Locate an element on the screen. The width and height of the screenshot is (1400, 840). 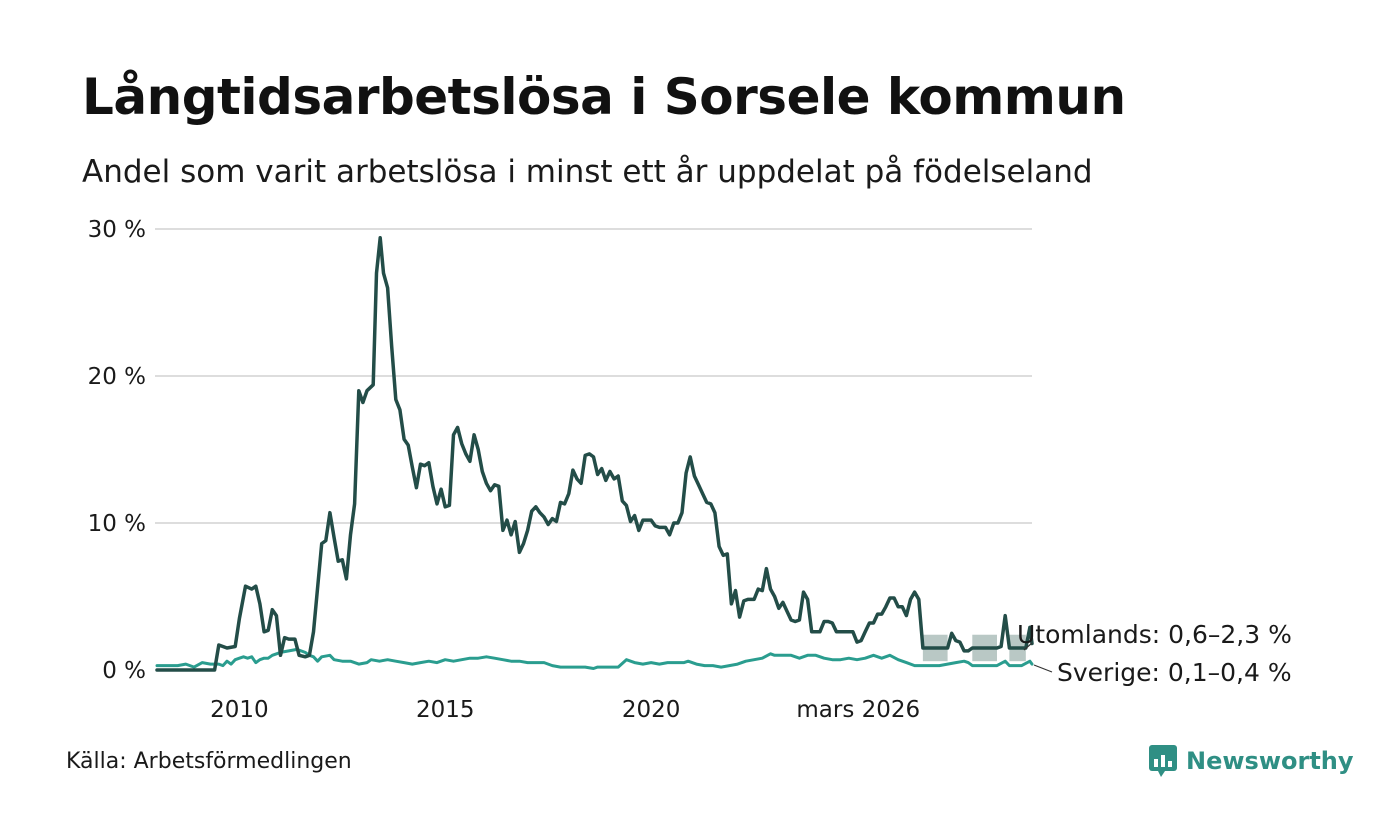
y-tick-label: 10 % is located at coordinates (117, 524).